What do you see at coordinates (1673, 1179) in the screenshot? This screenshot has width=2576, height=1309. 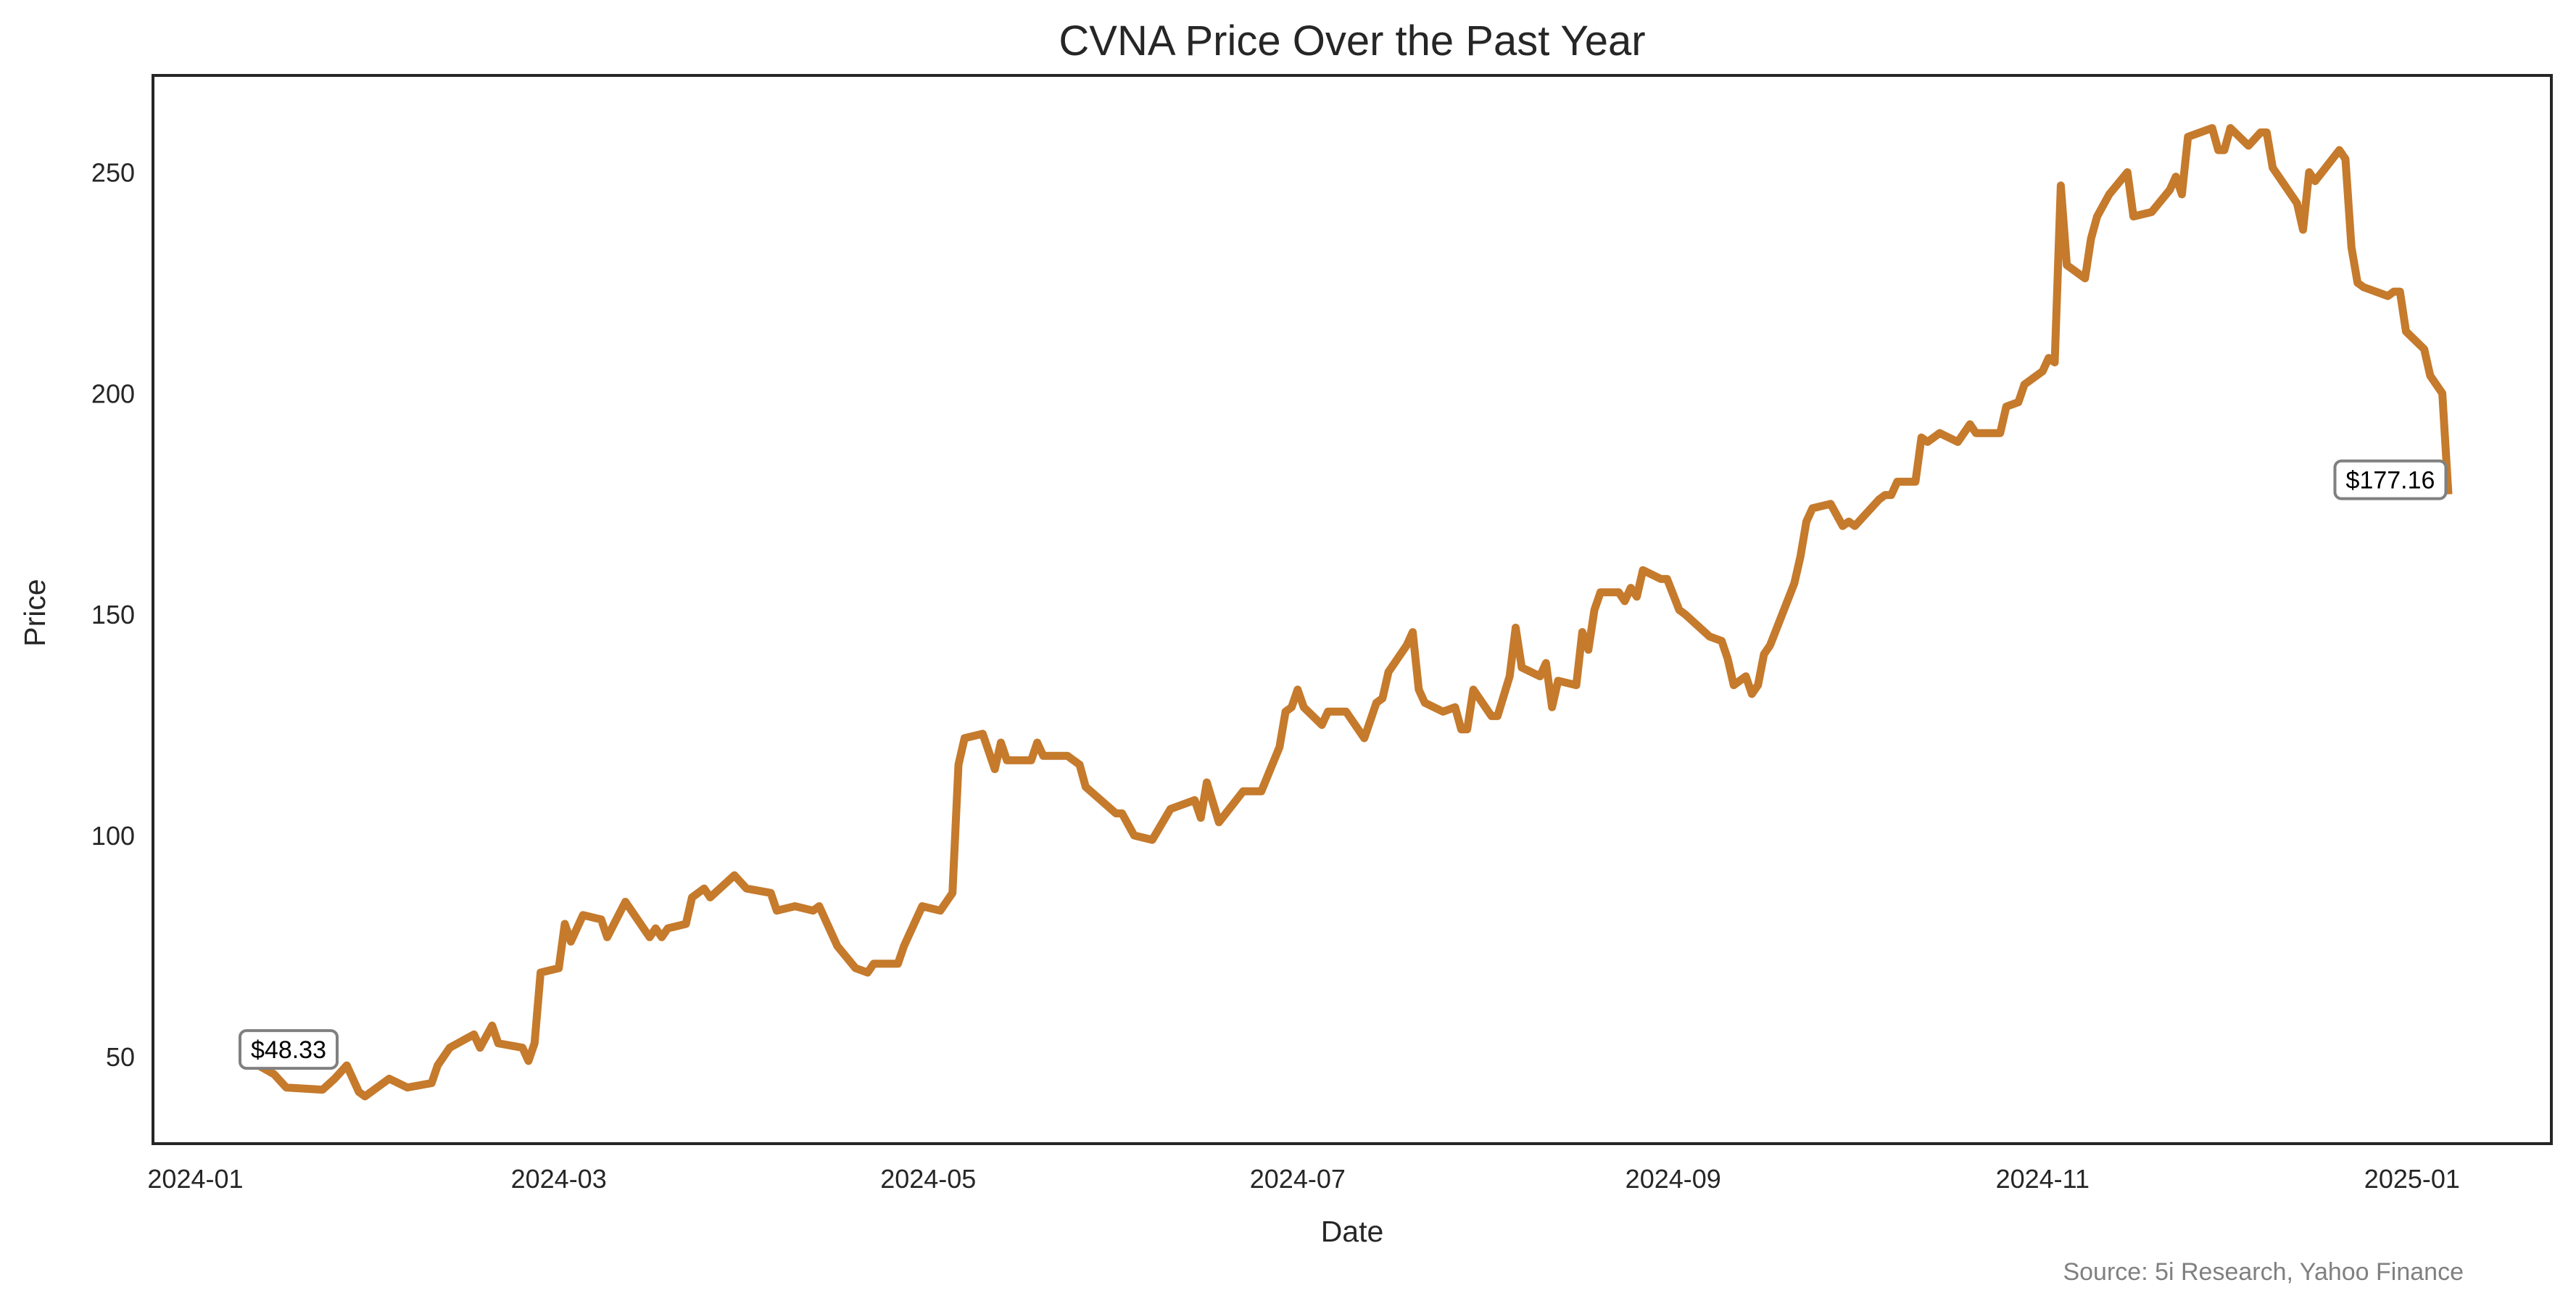 I see `x-tick-label: 2024-09` at bounding box center [1673, 1179].